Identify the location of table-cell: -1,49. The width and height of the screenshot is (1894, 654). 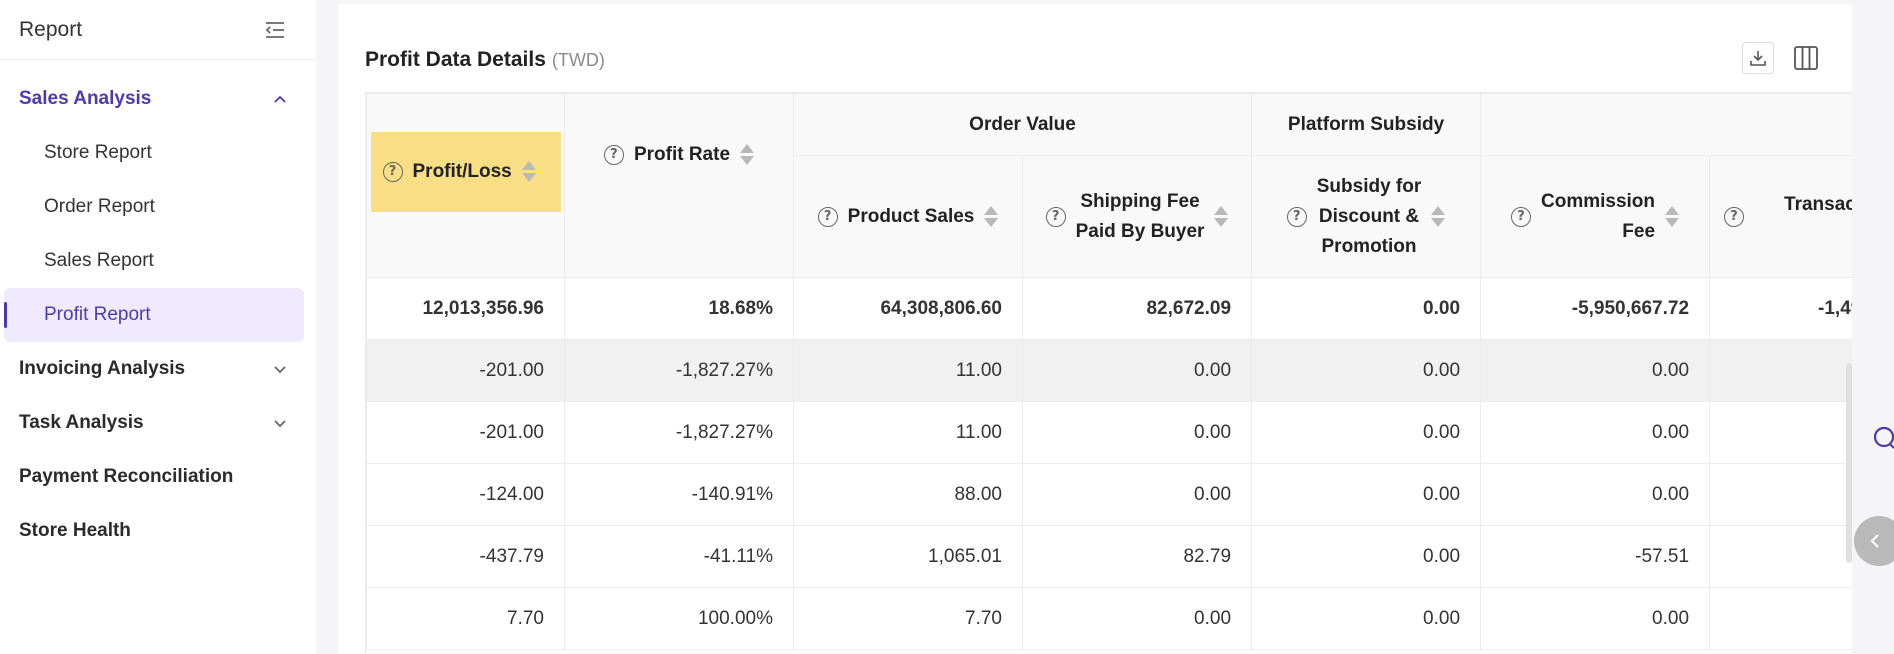
(1780, 308).